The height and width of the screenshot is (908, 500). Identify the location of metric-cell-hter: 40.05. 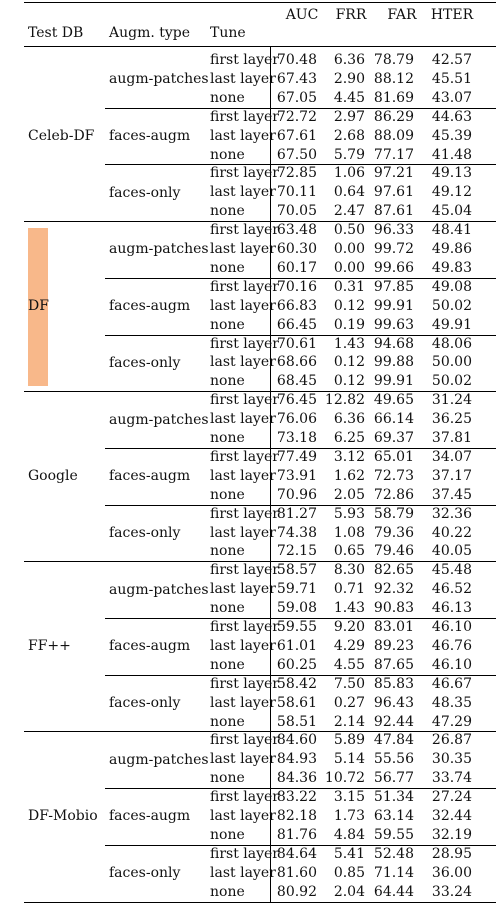
(451, 551).